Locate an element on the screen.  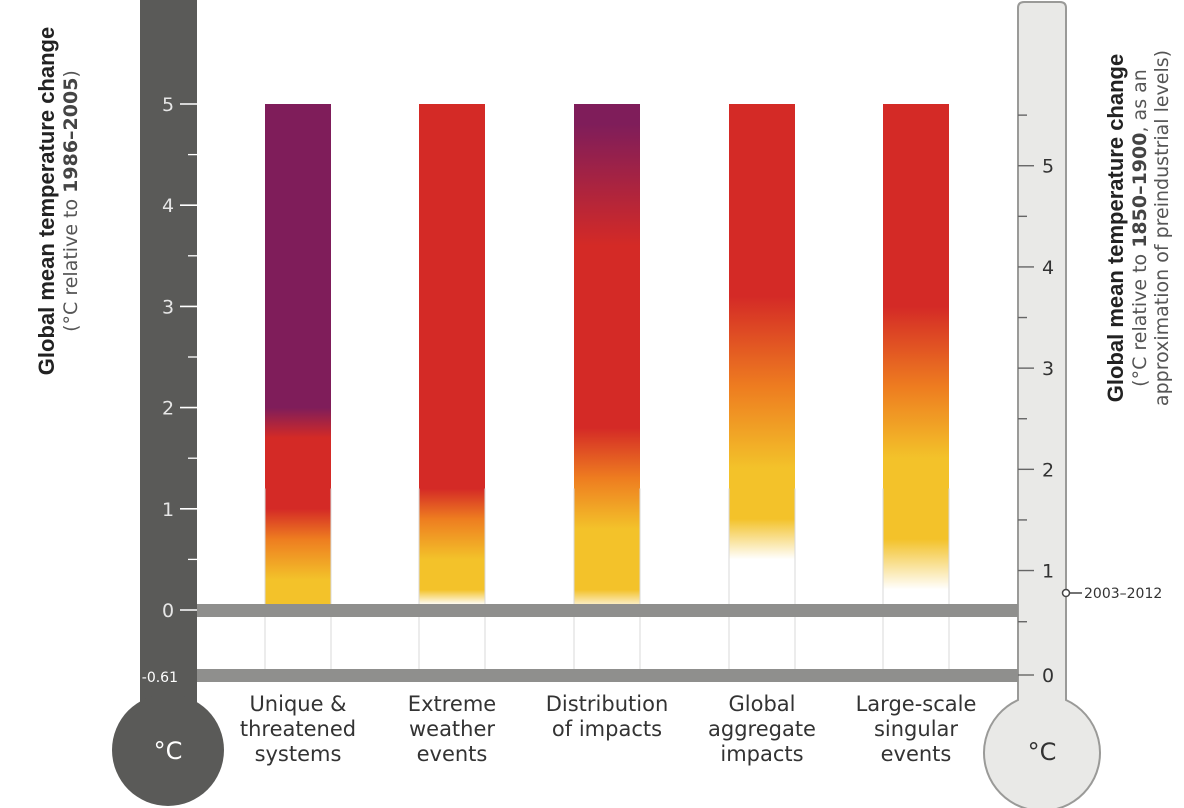
right-axis-subtitle-line1: (°C relative to 1850–1900, as an is located at coordinates (1140, 264).